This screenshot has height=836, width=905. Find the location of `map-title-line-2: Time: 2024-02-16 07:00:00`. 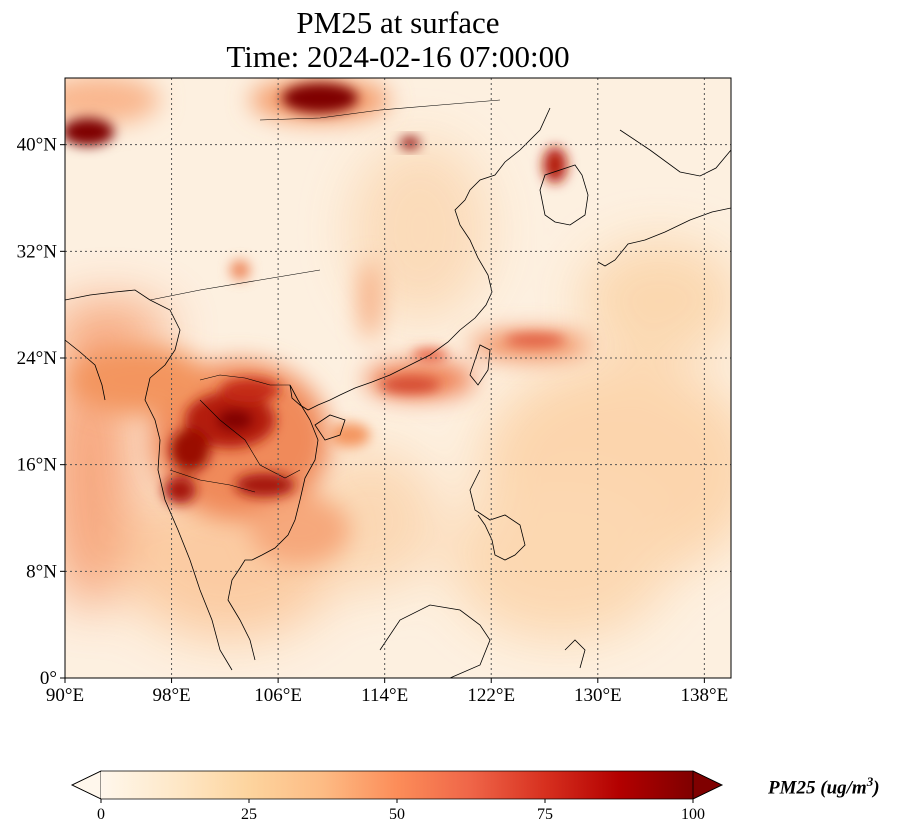

map-title-line-2: Time: 2024-02-16 07:00:00 is located at coordinates (398, 56).